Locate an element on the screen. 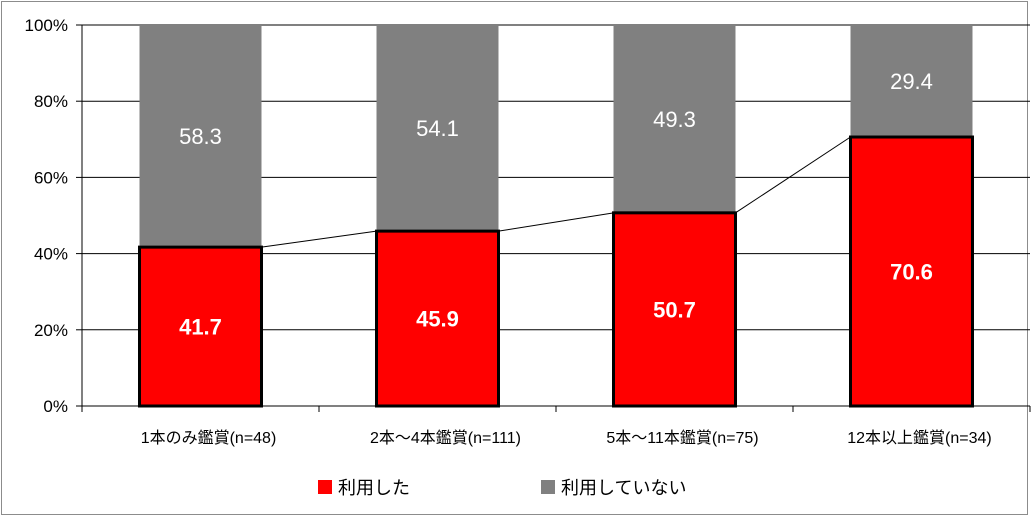 The height and width of the screenshot is (518, 1031). data-label-used: 41.7 is located at coordinates (200, 327).